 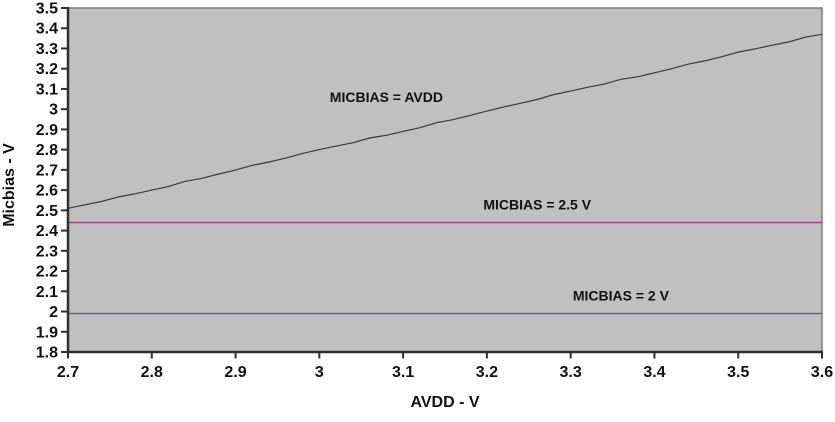 What do you see at coordinates (47, 49) in the screenshot?
I see `y-tick-label: 3.3` at bounding box center [47, 49].